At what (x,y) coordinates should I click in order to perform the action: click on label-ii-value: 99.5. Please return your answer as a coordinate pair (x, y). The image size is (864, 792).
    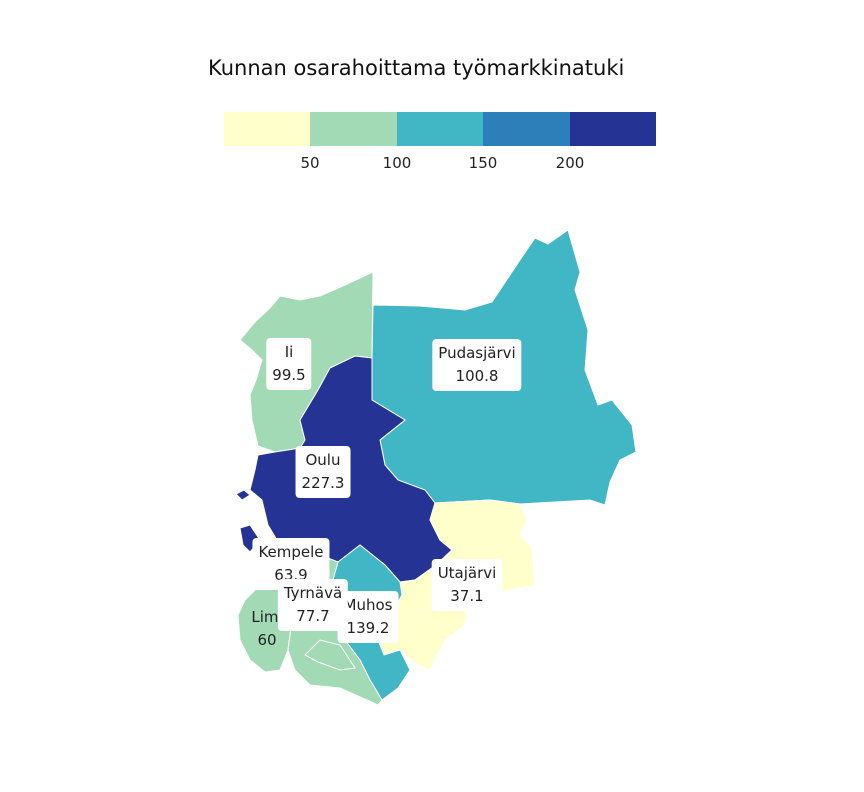
    Looking at the image, I should click on (289, 375).